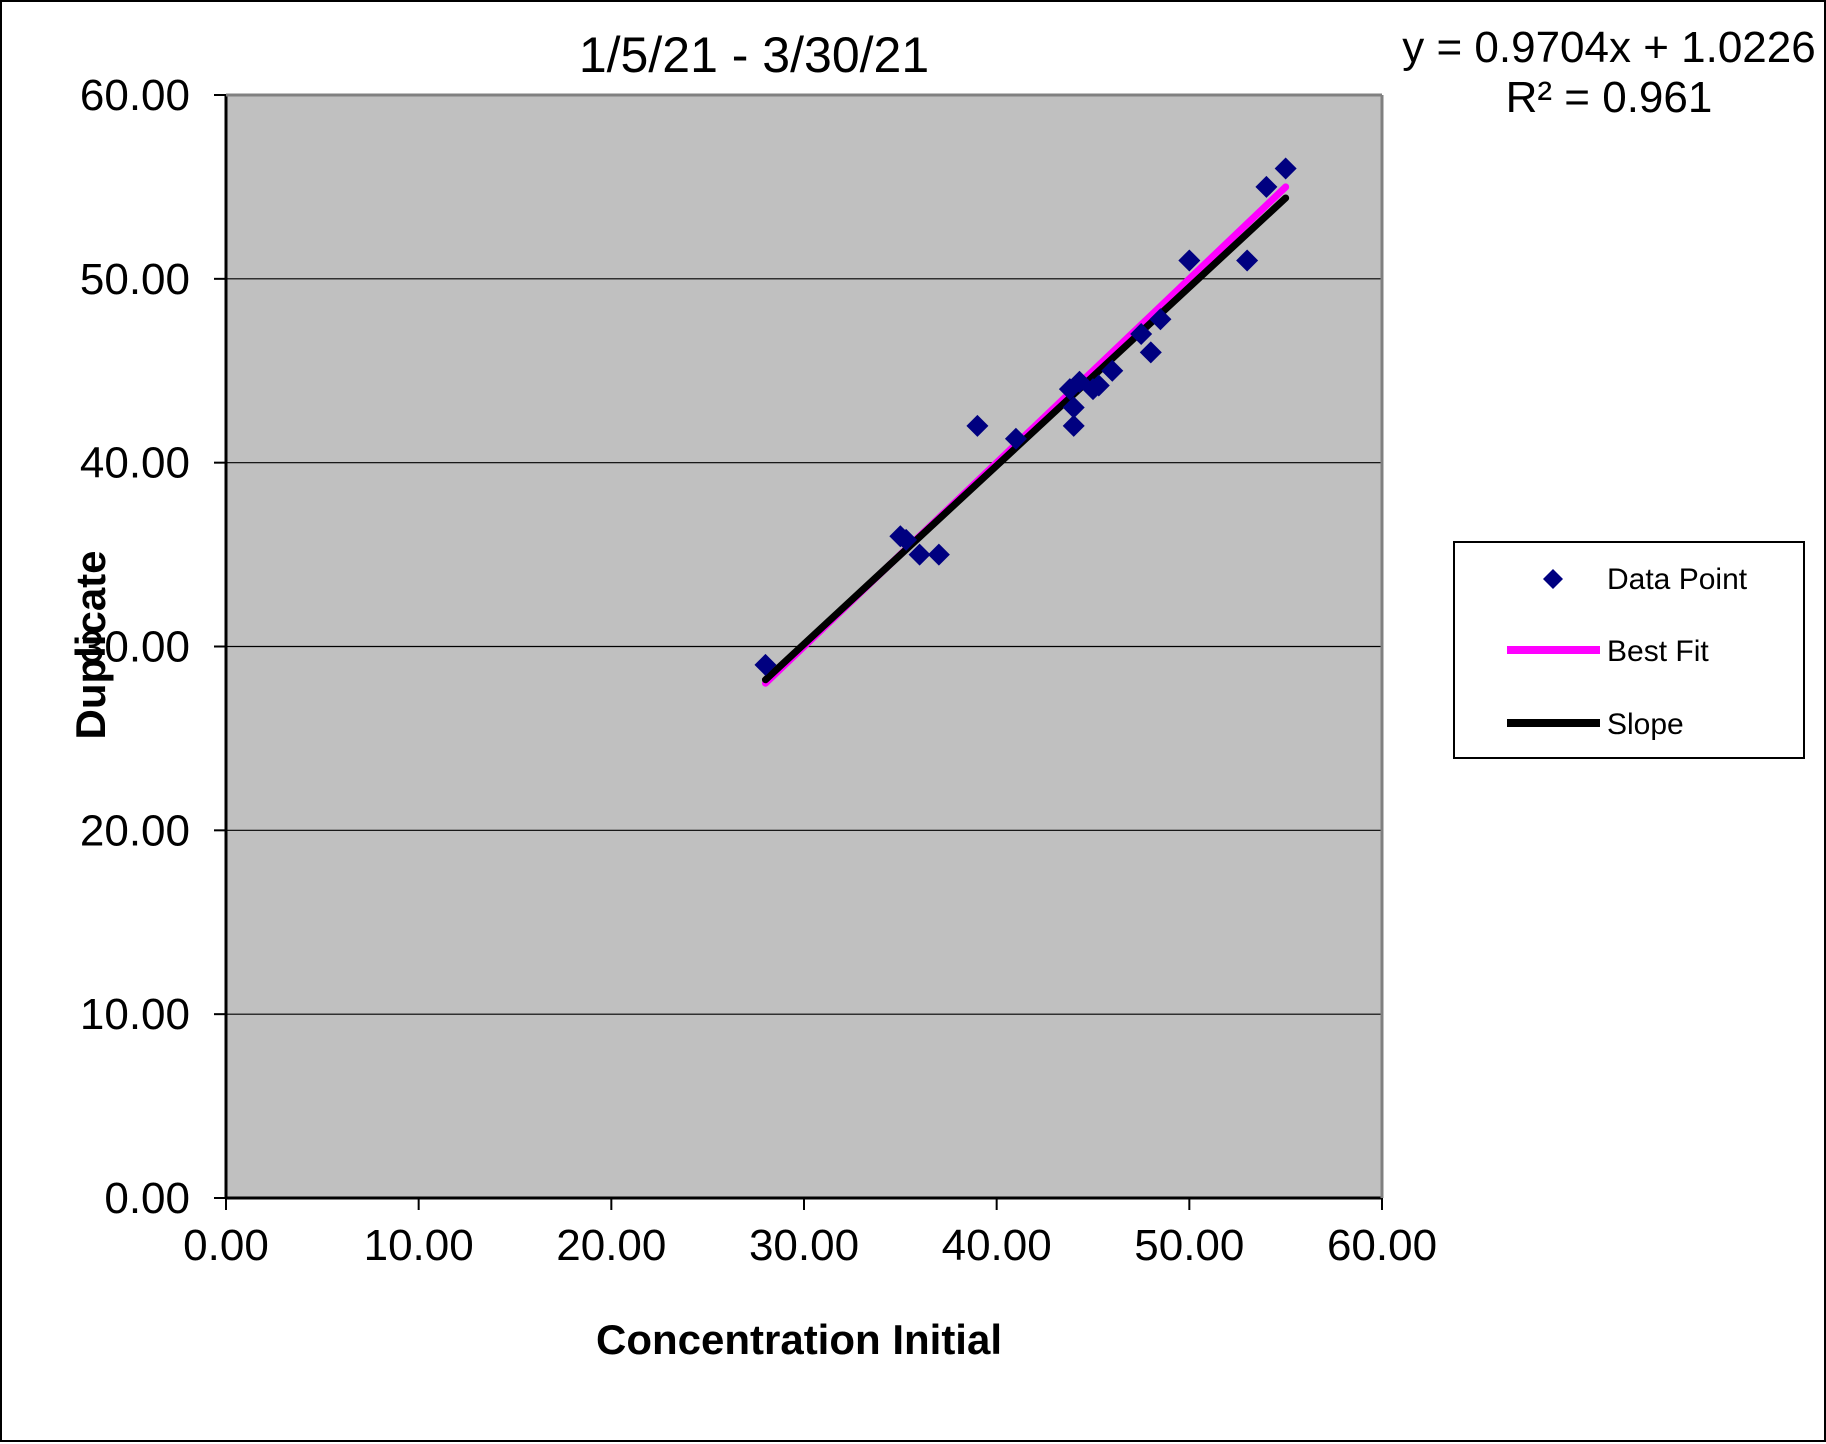 Image resolution: width=1826 pixels, height=1444 pixels. I want to click on x-tick-label: 20.00, so click(611, 1245).